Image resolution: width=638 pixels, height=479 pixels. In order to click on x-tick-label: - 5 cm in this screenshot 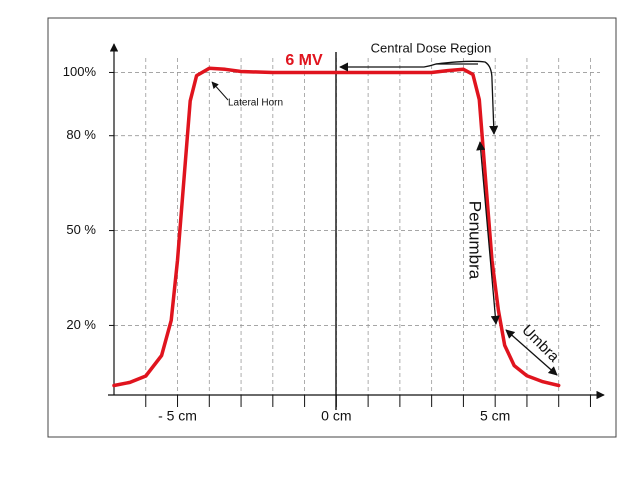, I will do `click(177, 416)`.